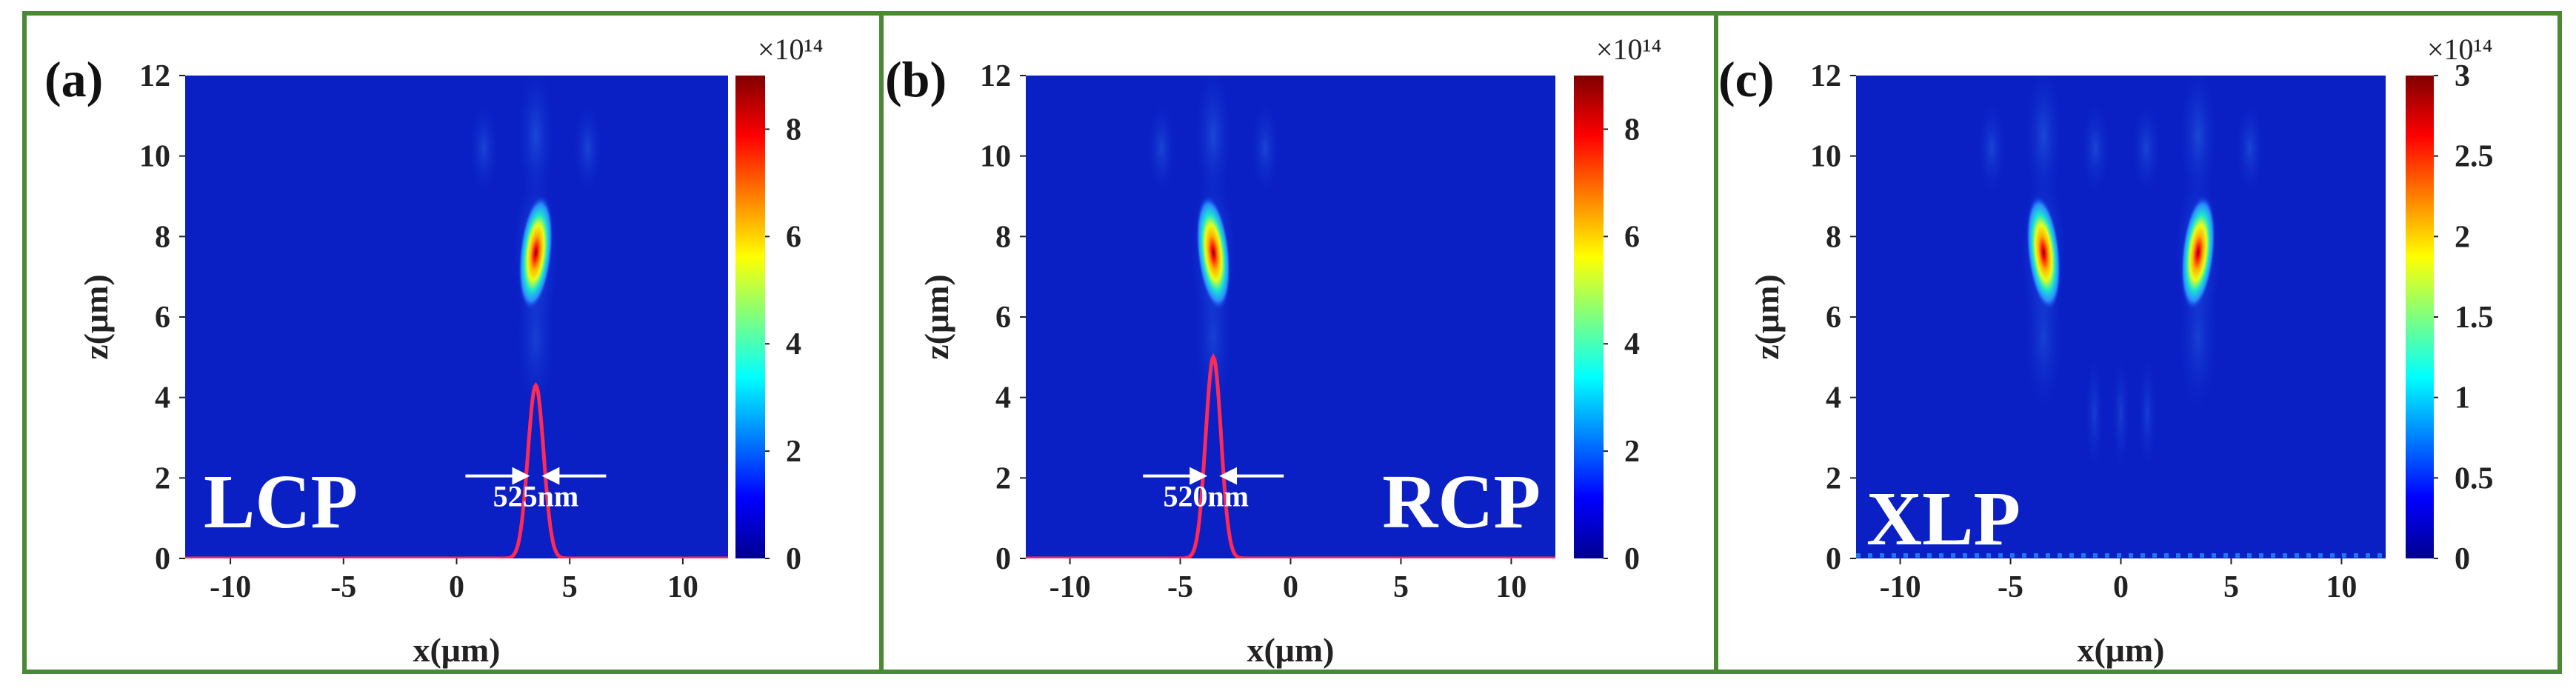 The width and height of the screenshot is (2576, 691). Describe the element at coordinates (73, 79) in the screenshot. I see `panel-letter: (a)` at that location.